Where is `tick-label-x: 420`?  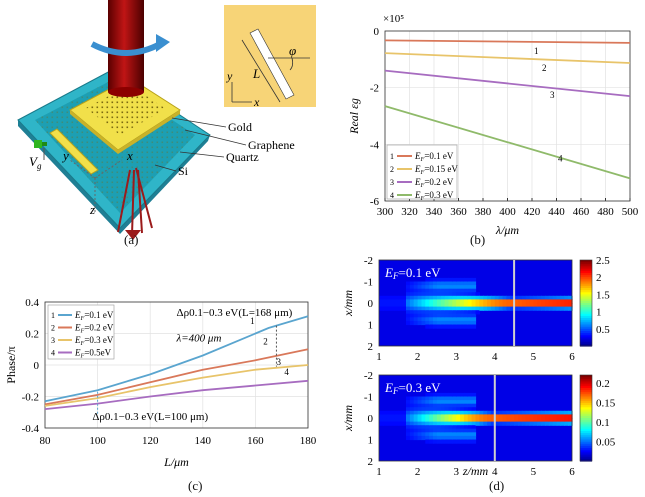 tick-label-x: 420 is located at coordinates (532, 212).